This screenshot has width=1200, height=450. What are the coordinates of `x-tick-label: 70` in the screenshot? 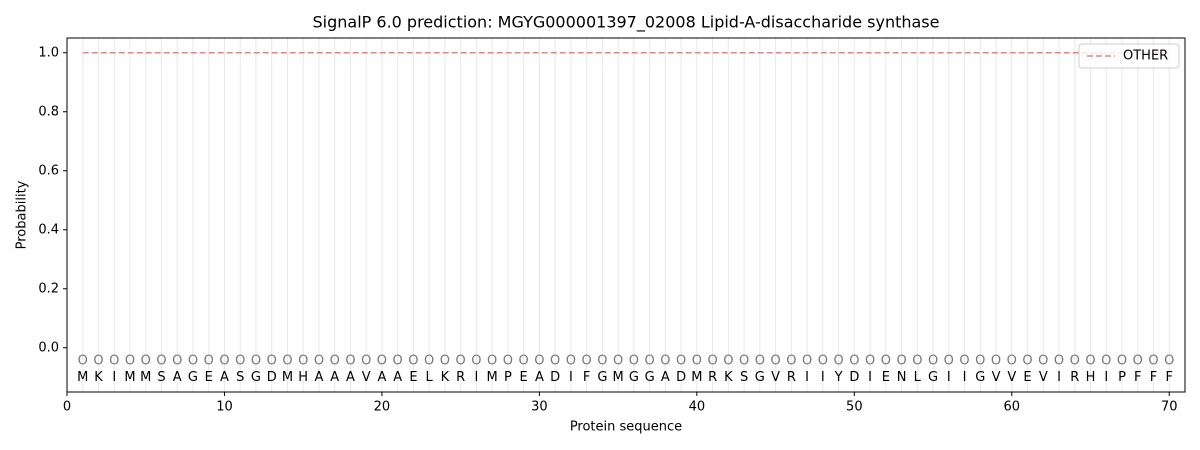 It's located at (1169, 407).